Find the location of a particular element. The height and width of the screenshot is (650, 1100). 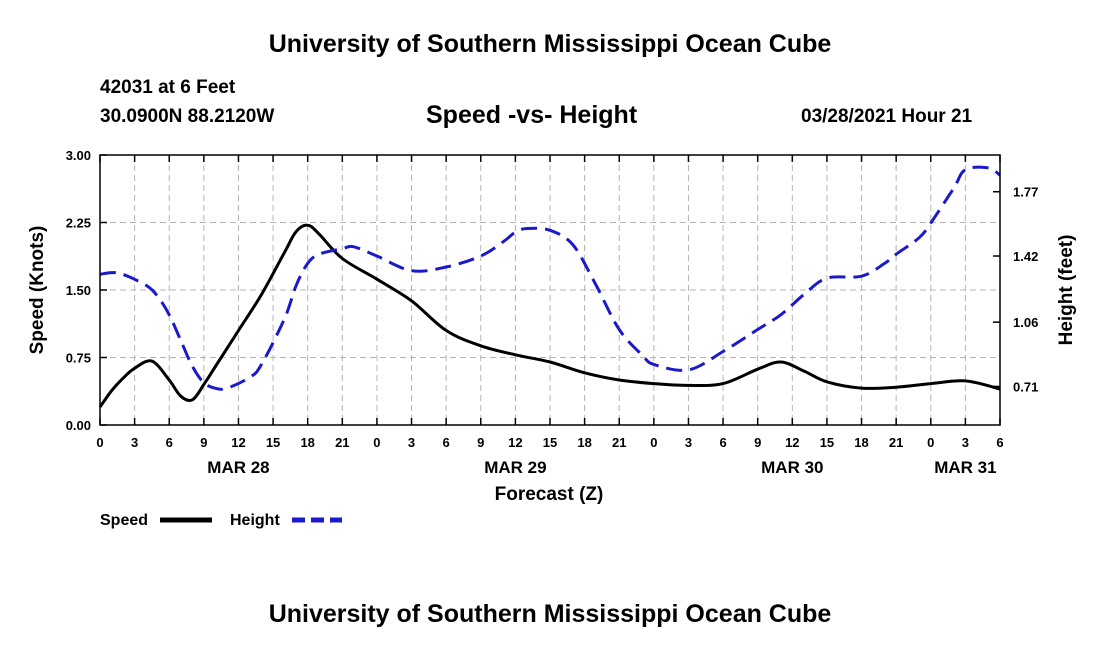

y2-tick-label: 1.06 is located at coordinates (1025, 322).